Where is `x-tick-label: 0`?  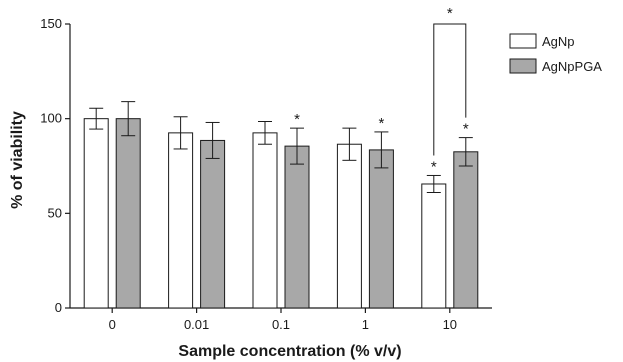 x-tick-label: 0 is located at coordinates (112, 324).